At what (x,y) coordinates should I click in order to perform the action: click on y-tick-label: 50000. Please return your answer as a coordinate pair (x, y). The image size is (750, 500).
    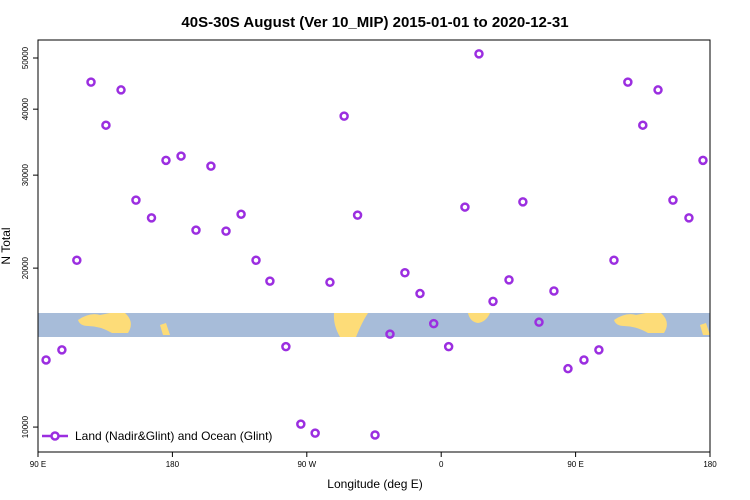
    Looking at the image, I should click on (25, 57).